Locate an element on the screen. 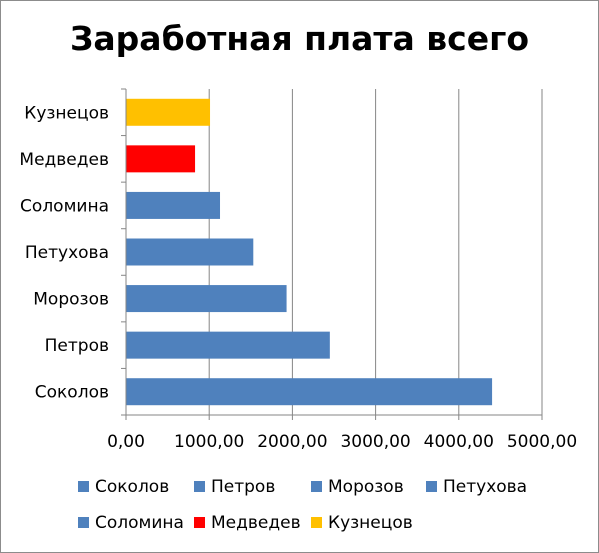 The height and width of the screenshot is (553, 599). legend-item: Соколов is located at coordinates (123, 487).